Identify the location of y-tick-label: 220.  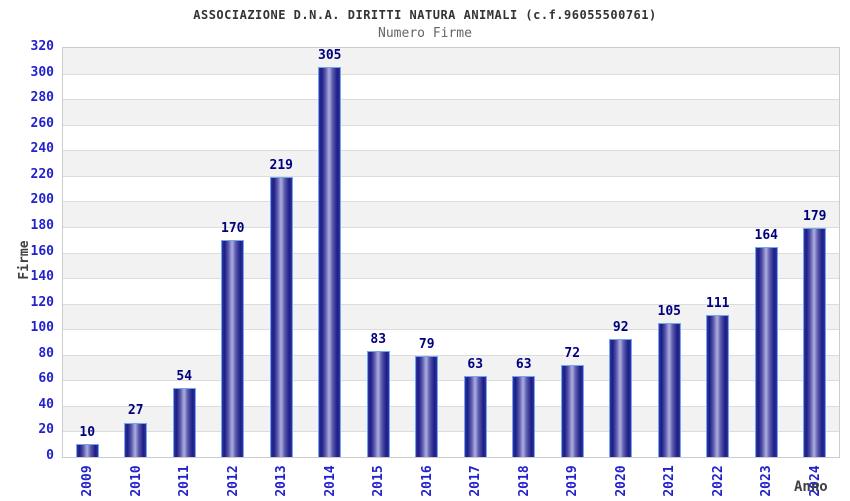
(42, 174).